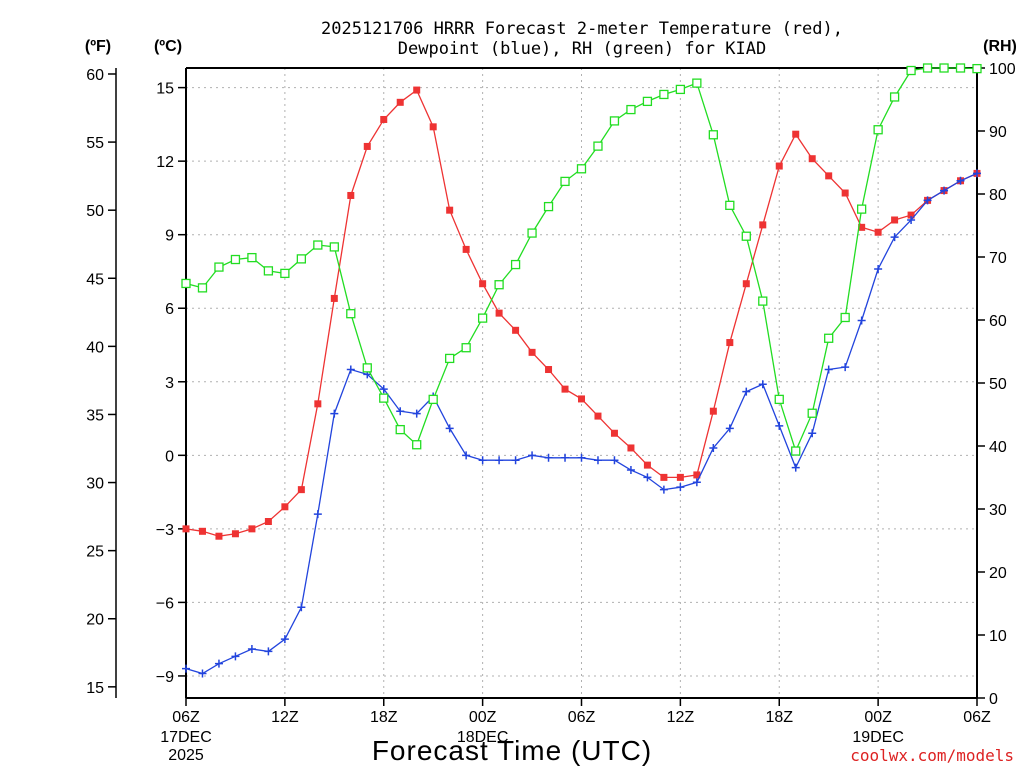  Describe the element at coordinates (1000, 46) in the screenshot. I see `rh-unit-label: (RH)` at that location.